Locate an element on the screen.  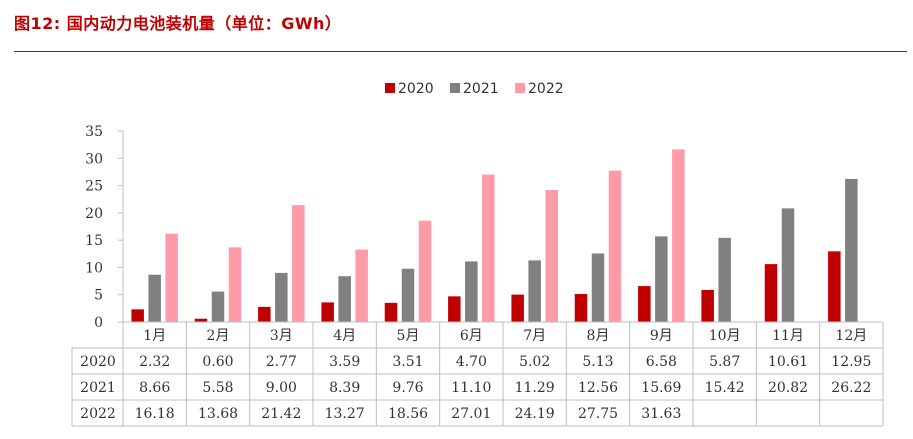
x-tick-label: 5月 is located at coordinates (408, 336).